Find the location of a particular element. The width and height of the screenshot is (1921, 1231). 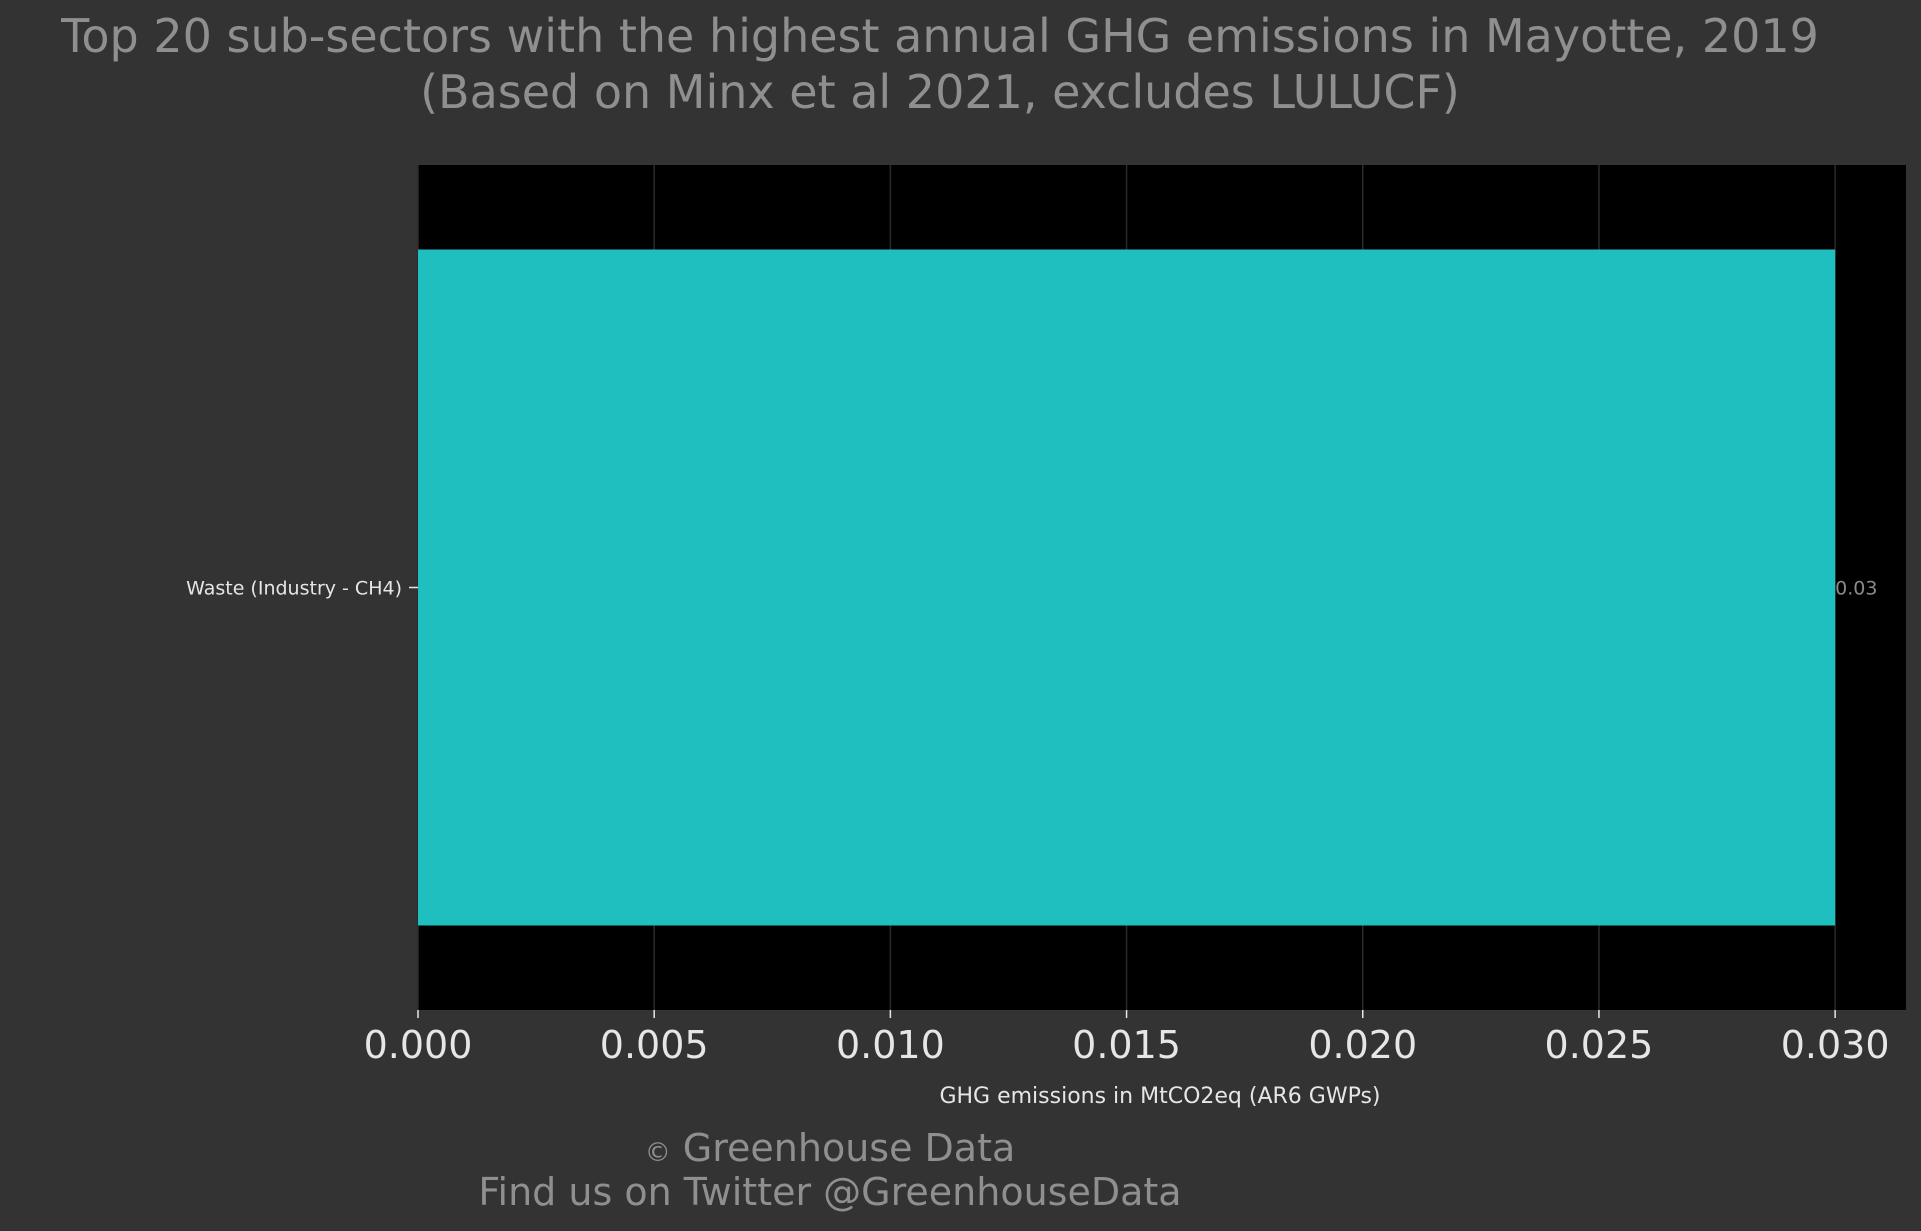

x-axis-title: GHG emissions in MtCO2eq (AR6 GWPs) is located at coordinates (1159, 1096).